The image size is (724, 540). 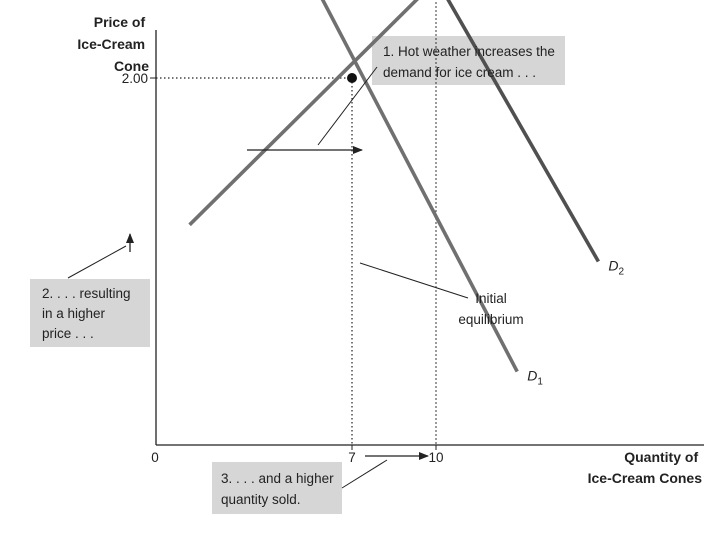 What do you see at coordinates (261, 499) in the screenshot?
I see `annotation-line: quantity sold.` at bounding box center [261, 499].